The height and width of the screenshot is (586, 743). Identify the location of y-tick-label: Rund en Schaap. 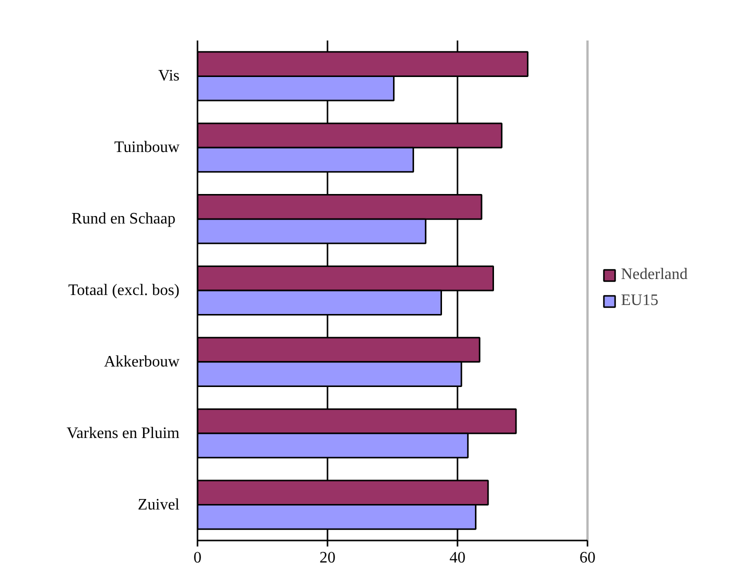
(124, 219).